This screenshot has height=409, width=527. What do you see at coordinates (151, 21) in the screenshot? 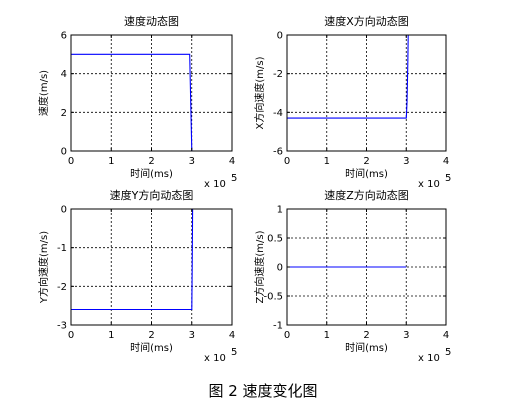
I see `chart-title: 速度动态图` at bounding box center [151, 21].